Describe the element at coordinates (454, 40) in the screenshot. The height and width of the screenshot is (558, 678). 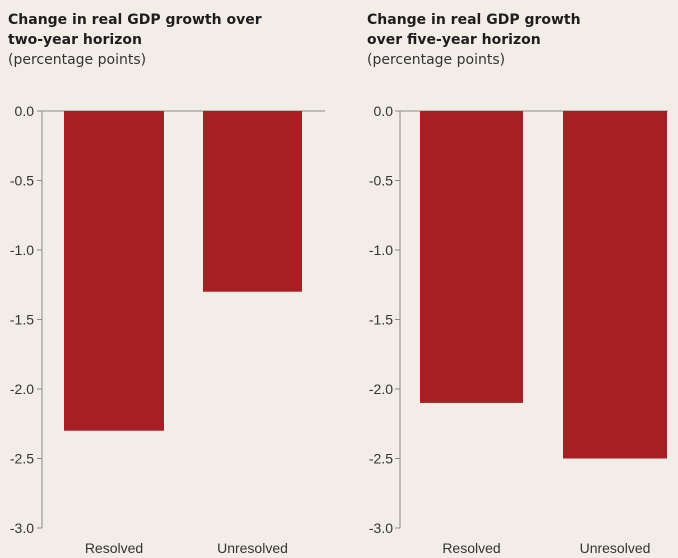
I see `chart-title-line-2: over five-year horizon` at that location.